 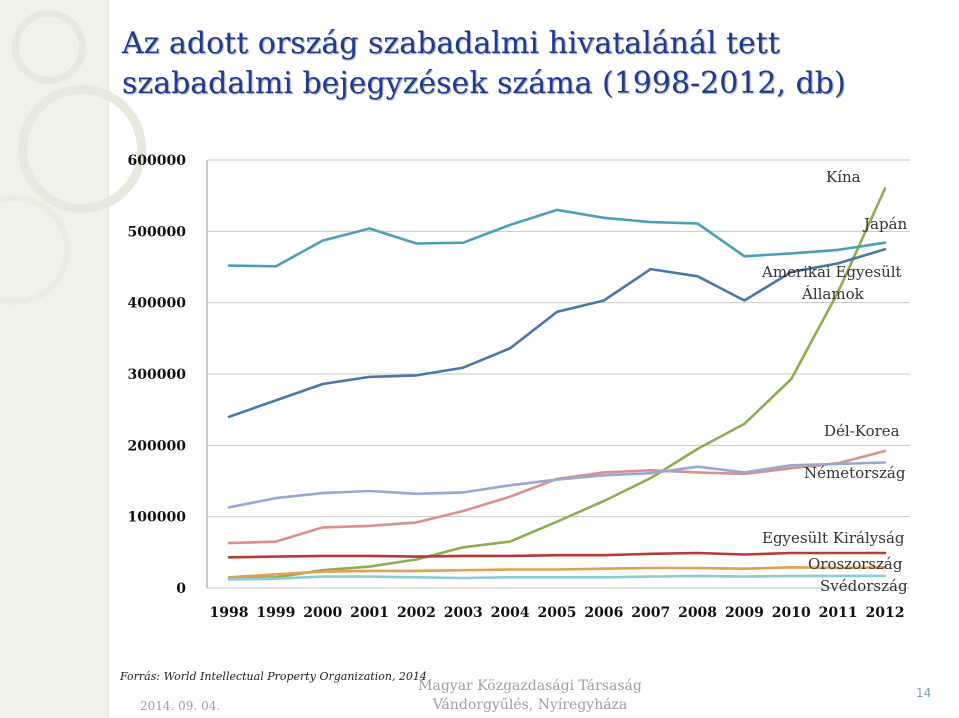 I want to click on series-label: Oroszország, so click(x=855, y=564).